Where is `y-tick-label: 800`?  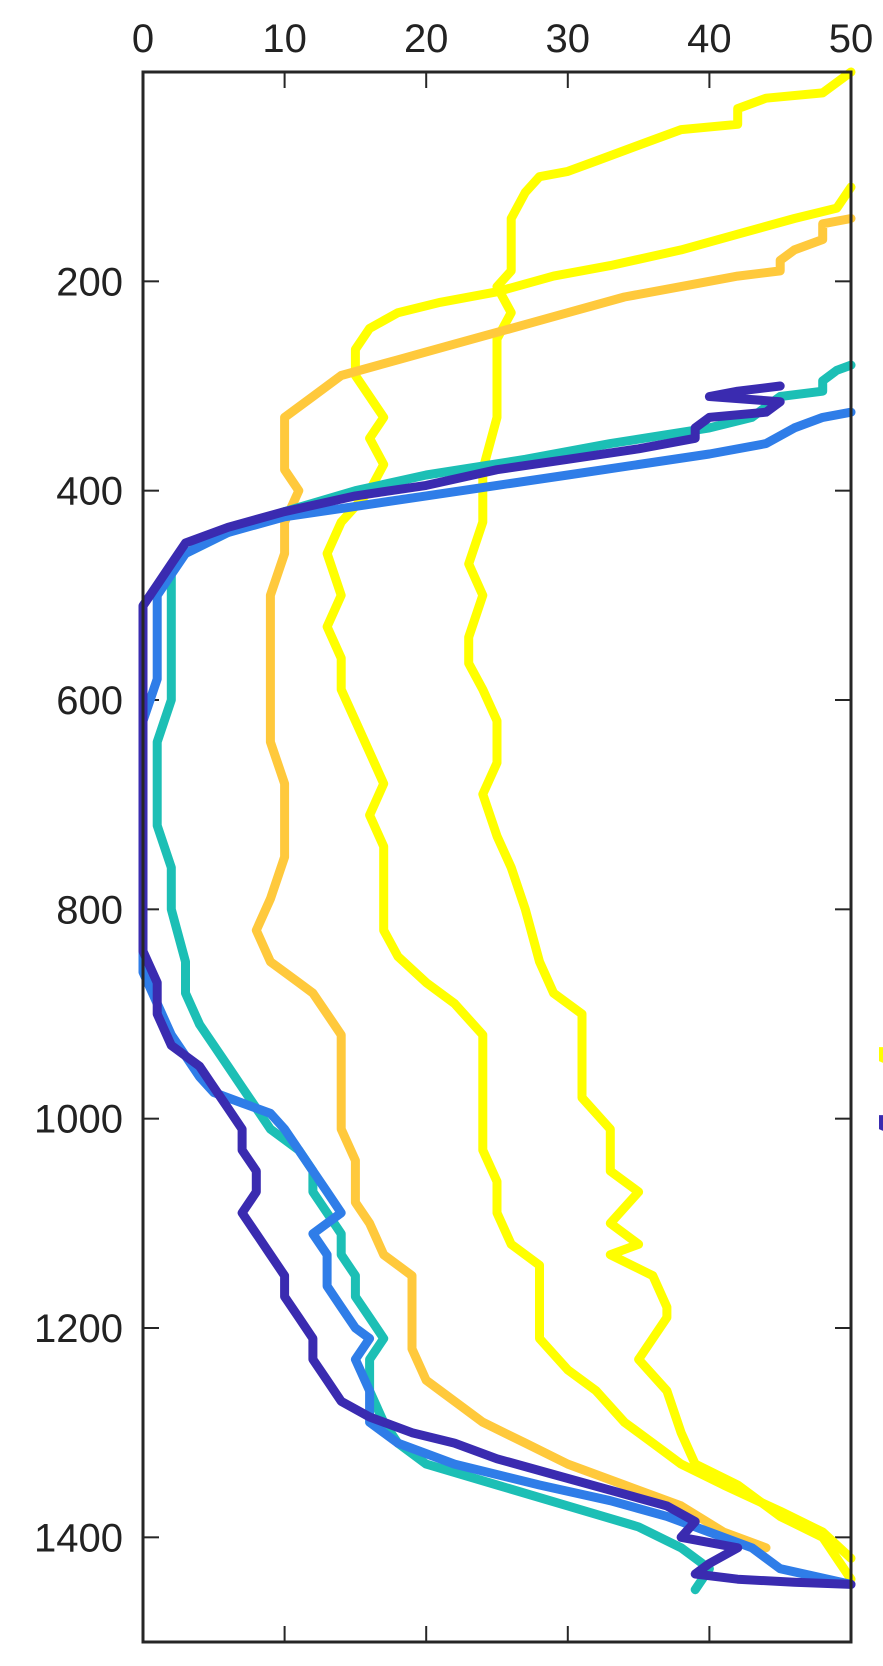
y-tick-label: 800 is located at coordinates (89, 910).